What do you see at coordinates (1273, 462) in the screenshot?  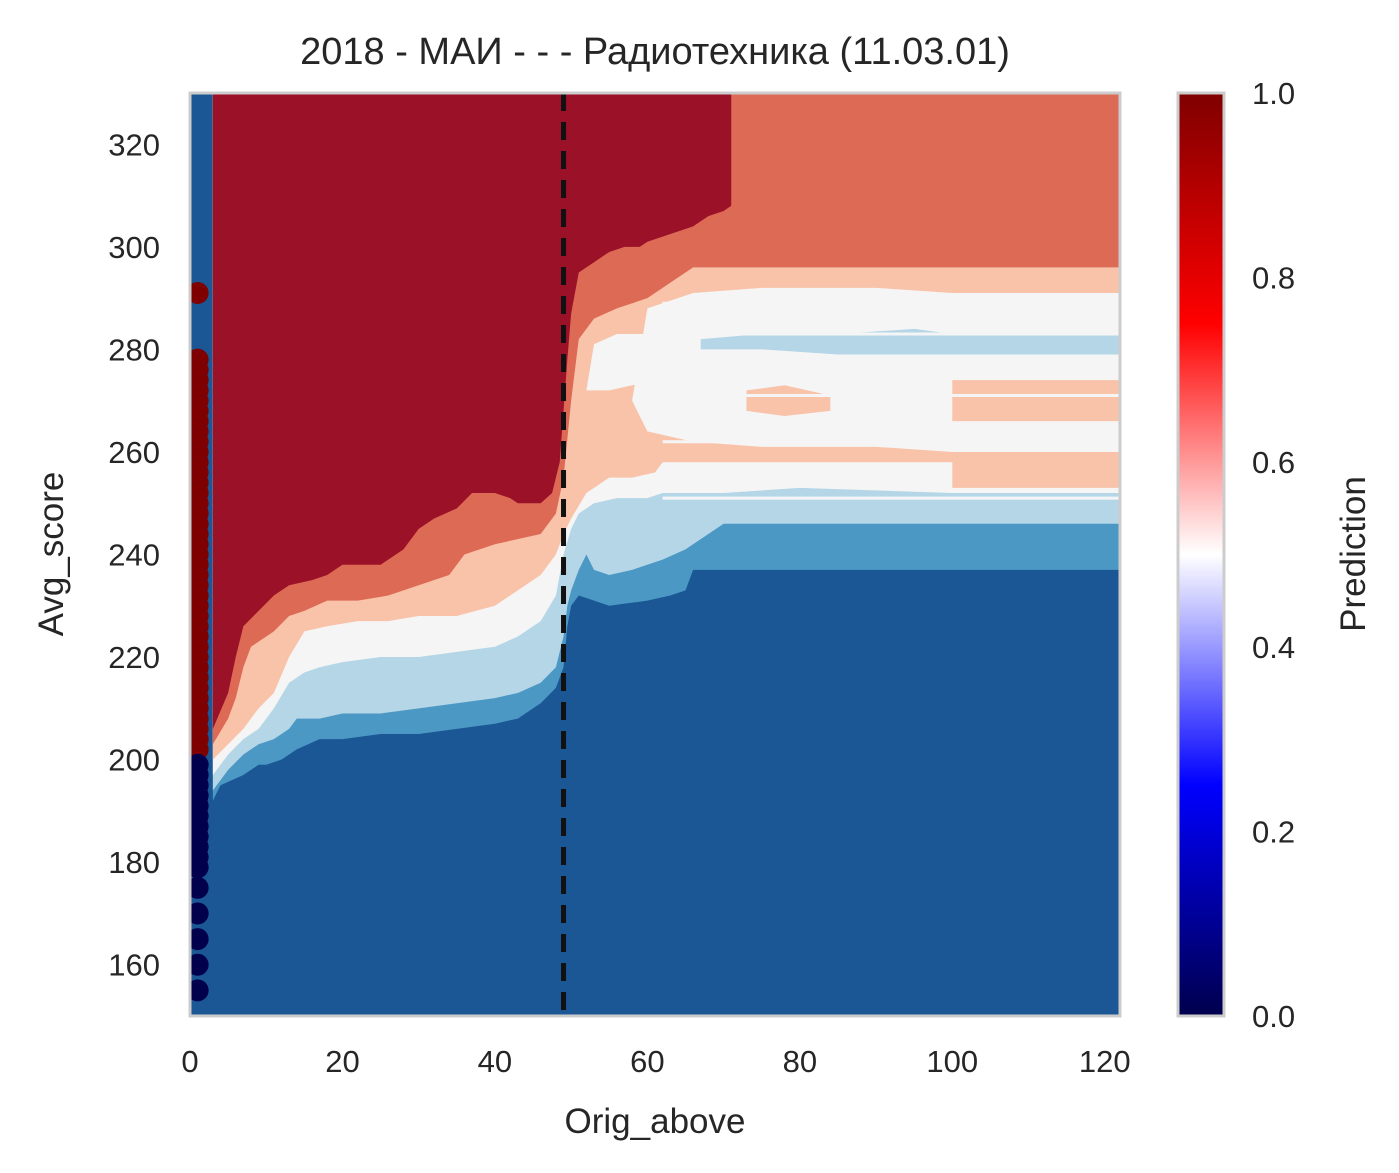 I see `colorbar-tick-label: 0.6` at bounding box center [1273, 462].